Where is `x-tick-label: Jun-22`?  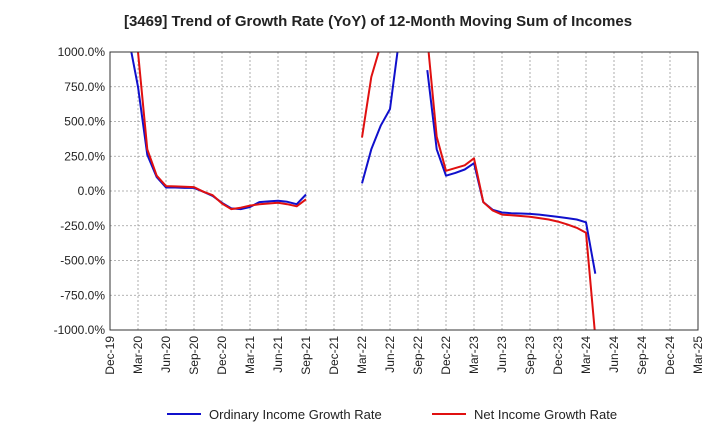 x-tick-label: Jun-22 is located at coordinates (390, 354).